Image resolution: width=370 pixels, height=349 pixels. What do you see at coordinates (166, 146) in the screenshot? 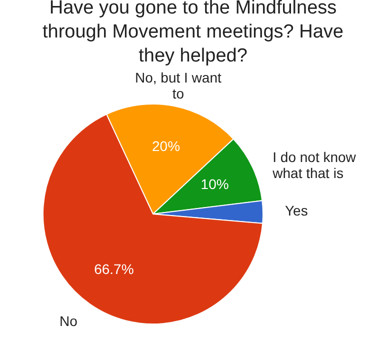
I see `data-label: 20%` at bounding box center [166, 146].